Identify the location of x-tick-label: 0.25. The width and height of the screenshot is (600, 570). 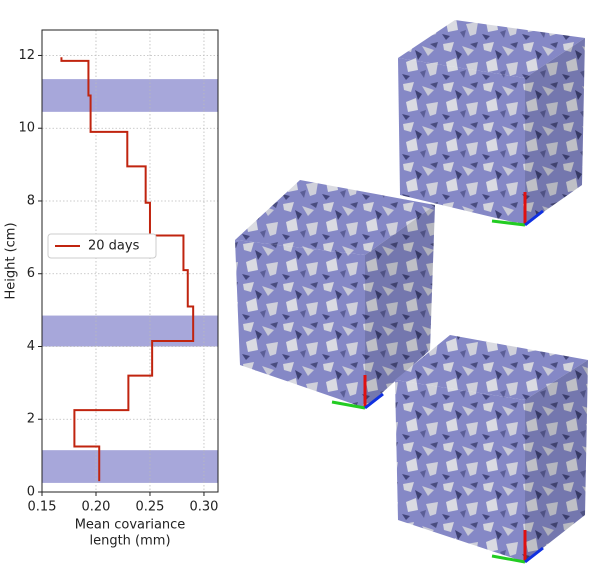
(149, 507).